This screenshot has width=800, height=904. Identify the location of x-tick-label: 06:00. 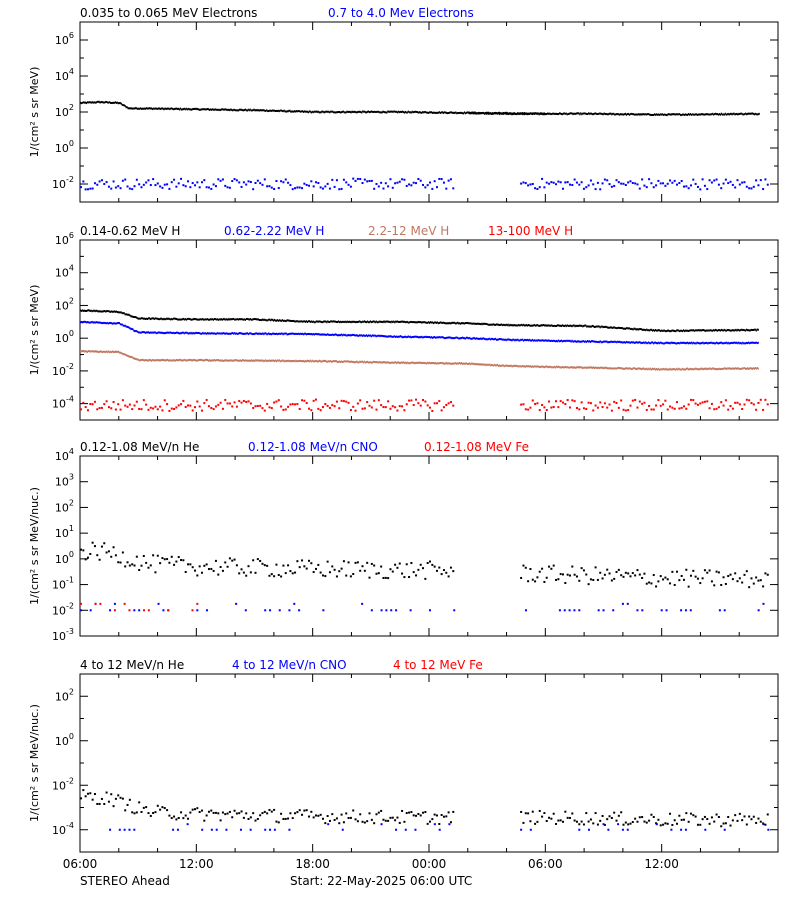
(80, 864).